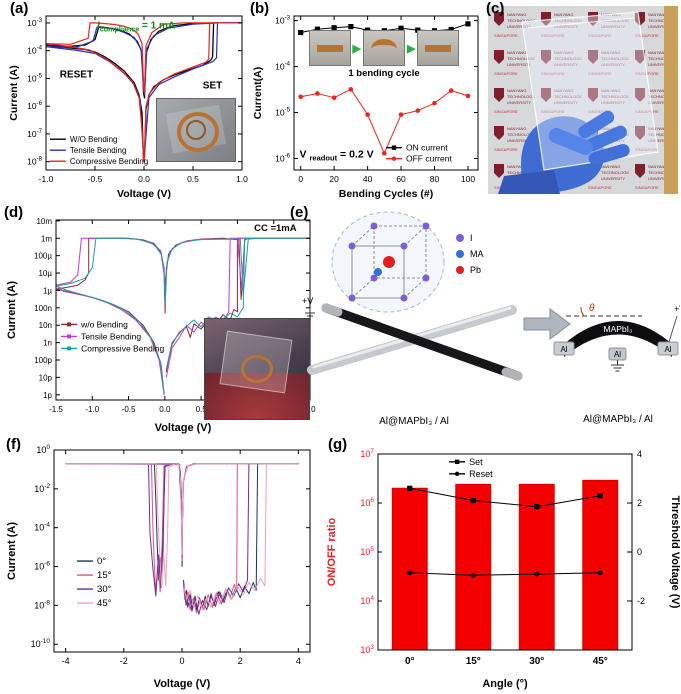 This screenshot has width=681, height=694. Describe the element at coordinates (104, 324) in the screenshot. I see `svg-text: w/o Bending` at that location.